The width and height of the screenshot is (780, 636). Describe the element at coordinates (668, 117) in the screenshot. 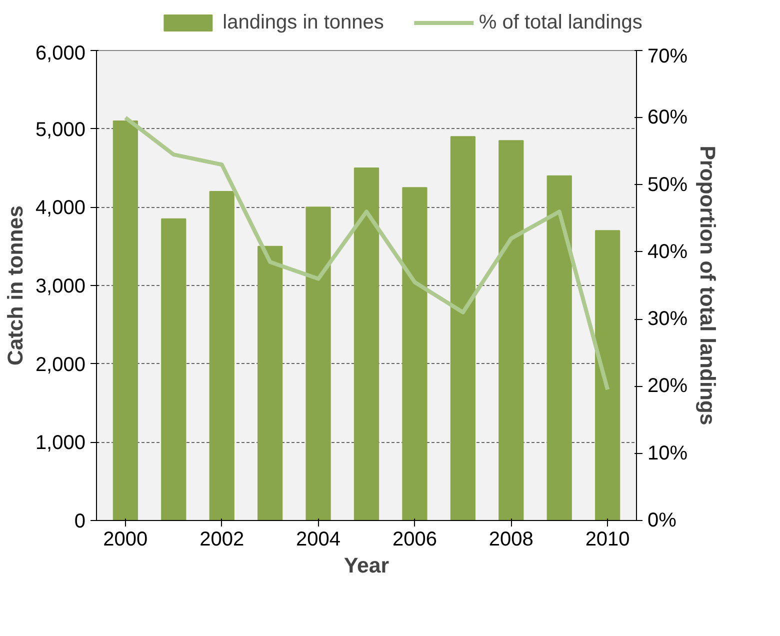

I see `y2-tick-label: 60%` at that location.